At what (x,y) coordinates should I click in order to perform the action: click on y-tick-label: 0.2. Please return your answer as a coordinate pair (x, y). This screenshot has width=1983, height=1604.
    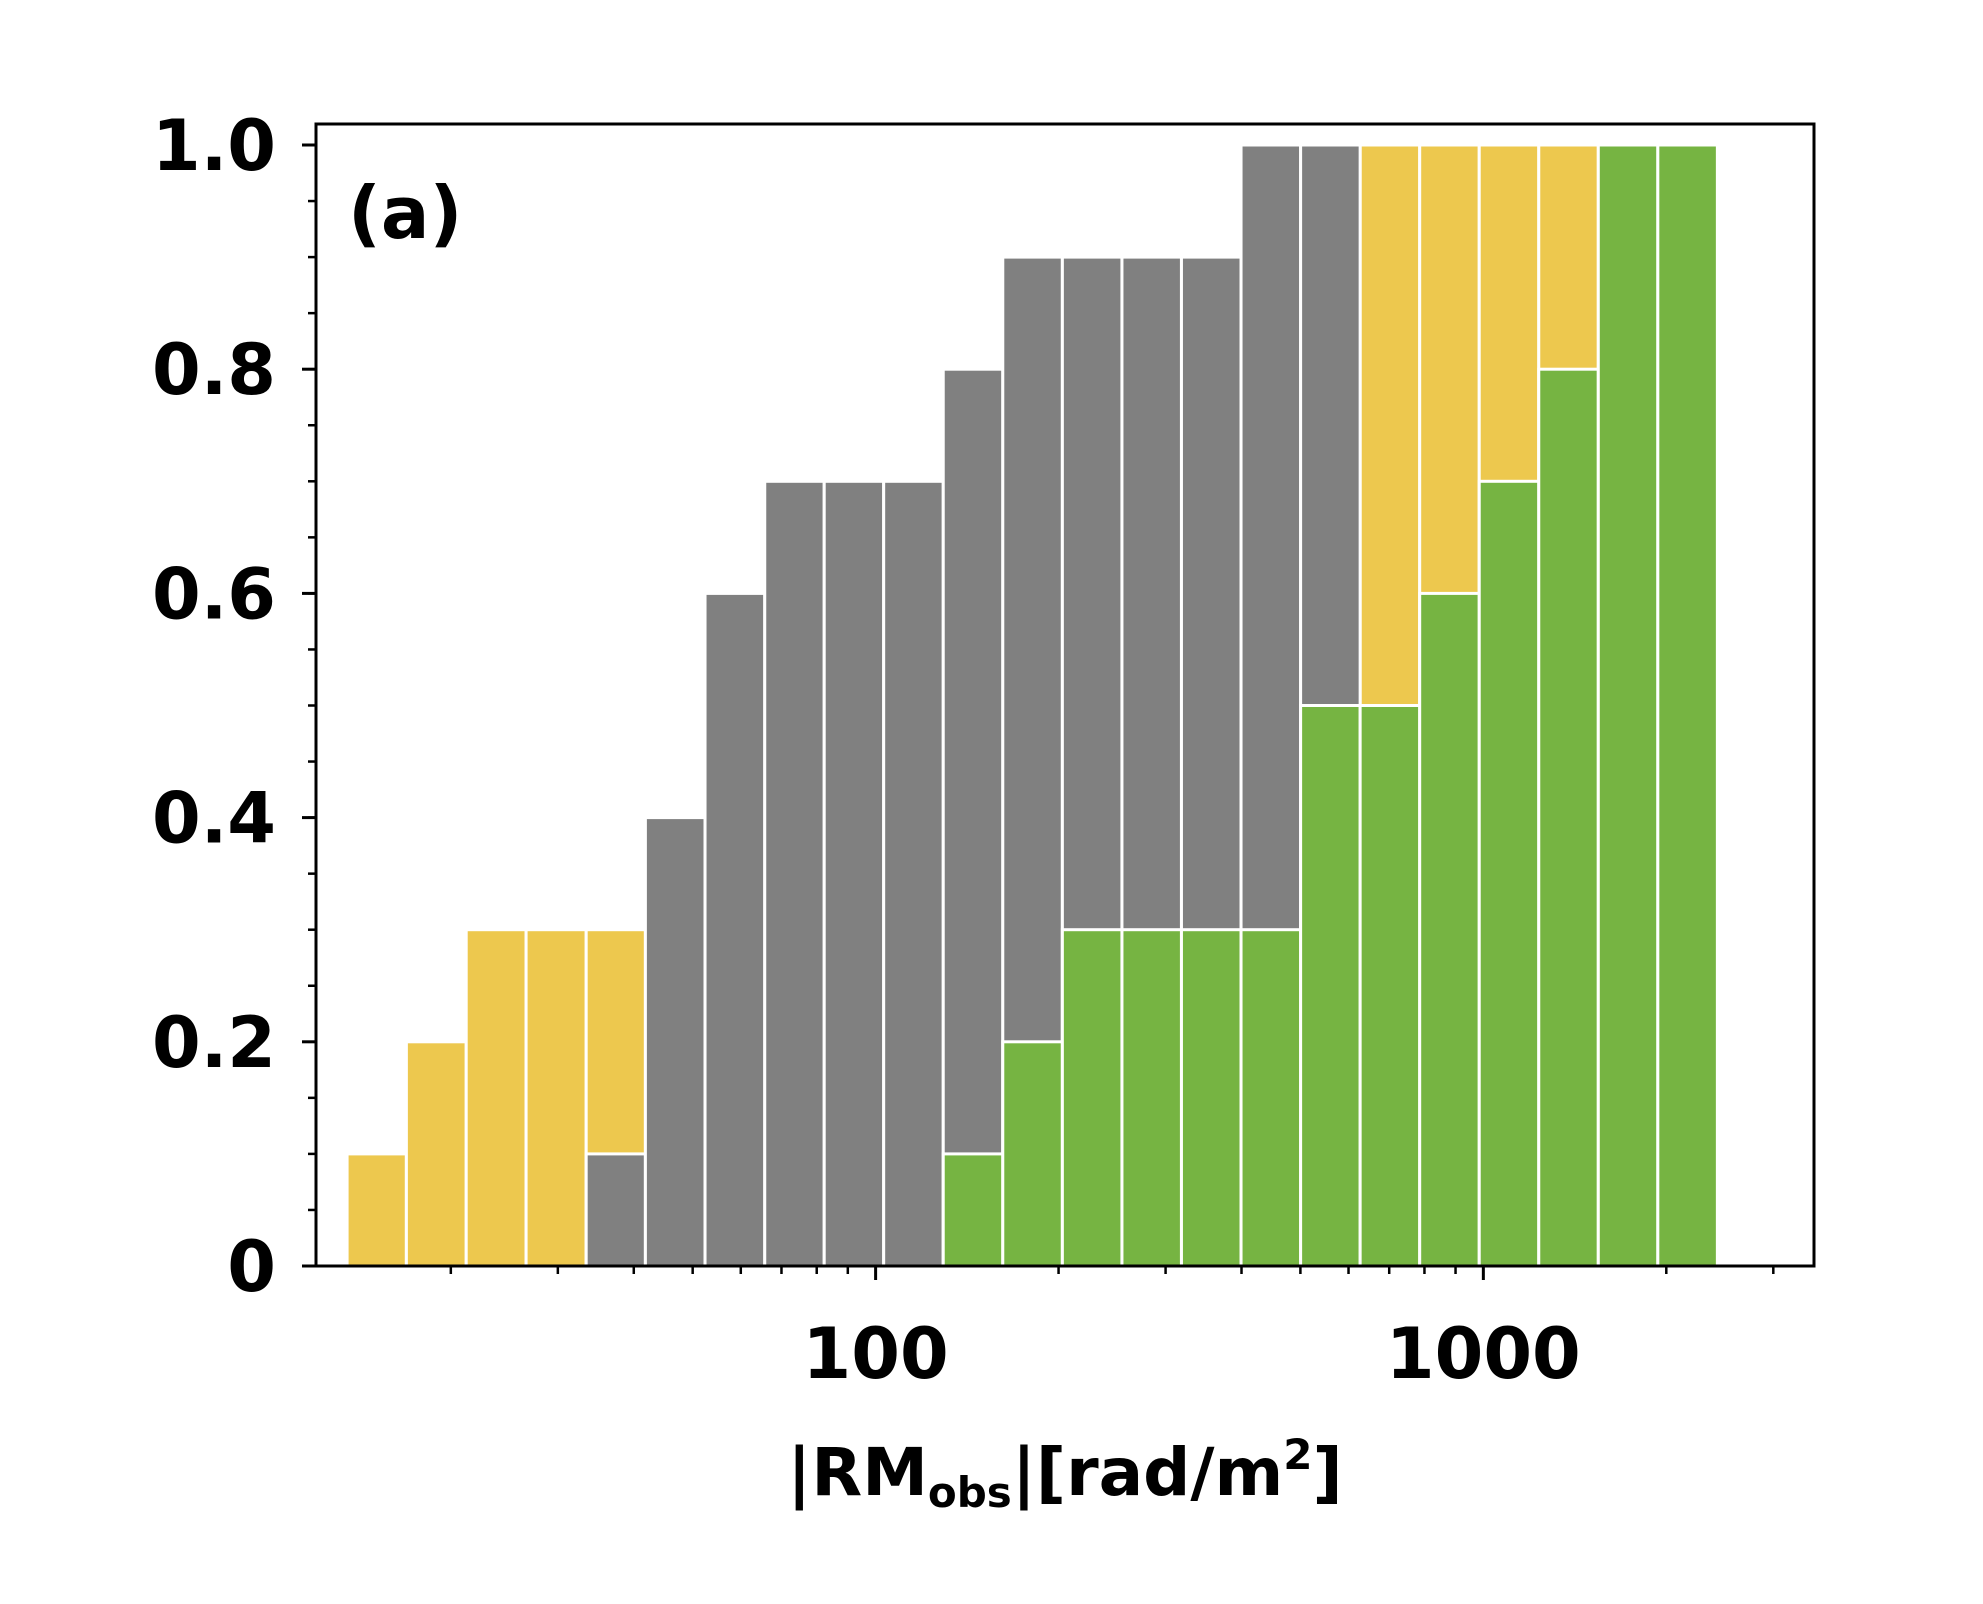
    Looking at the image, I should click on (214, 1043).